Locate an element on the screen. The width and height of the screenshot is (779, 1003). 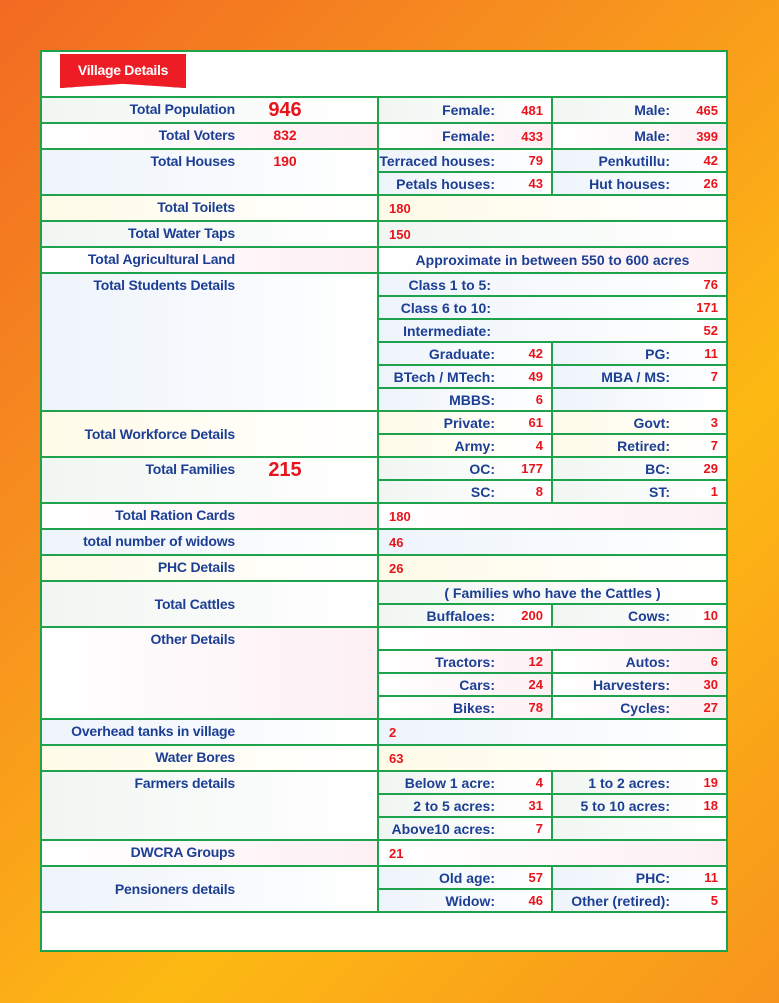
detail-value: 49 is located at coordinates (535, 376).